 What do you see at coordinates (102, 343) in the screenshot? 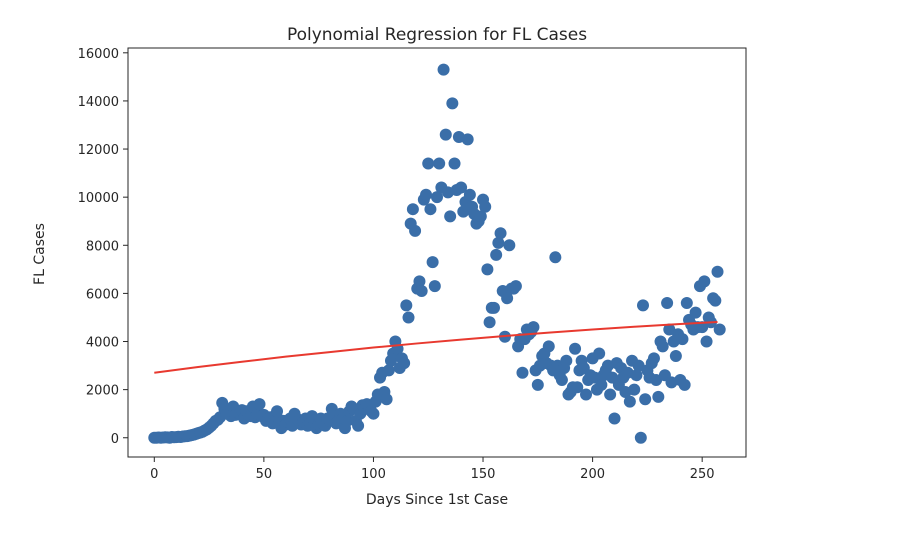
I see `y-tick-label-4000: 4000` at bounding box center [102, 343].